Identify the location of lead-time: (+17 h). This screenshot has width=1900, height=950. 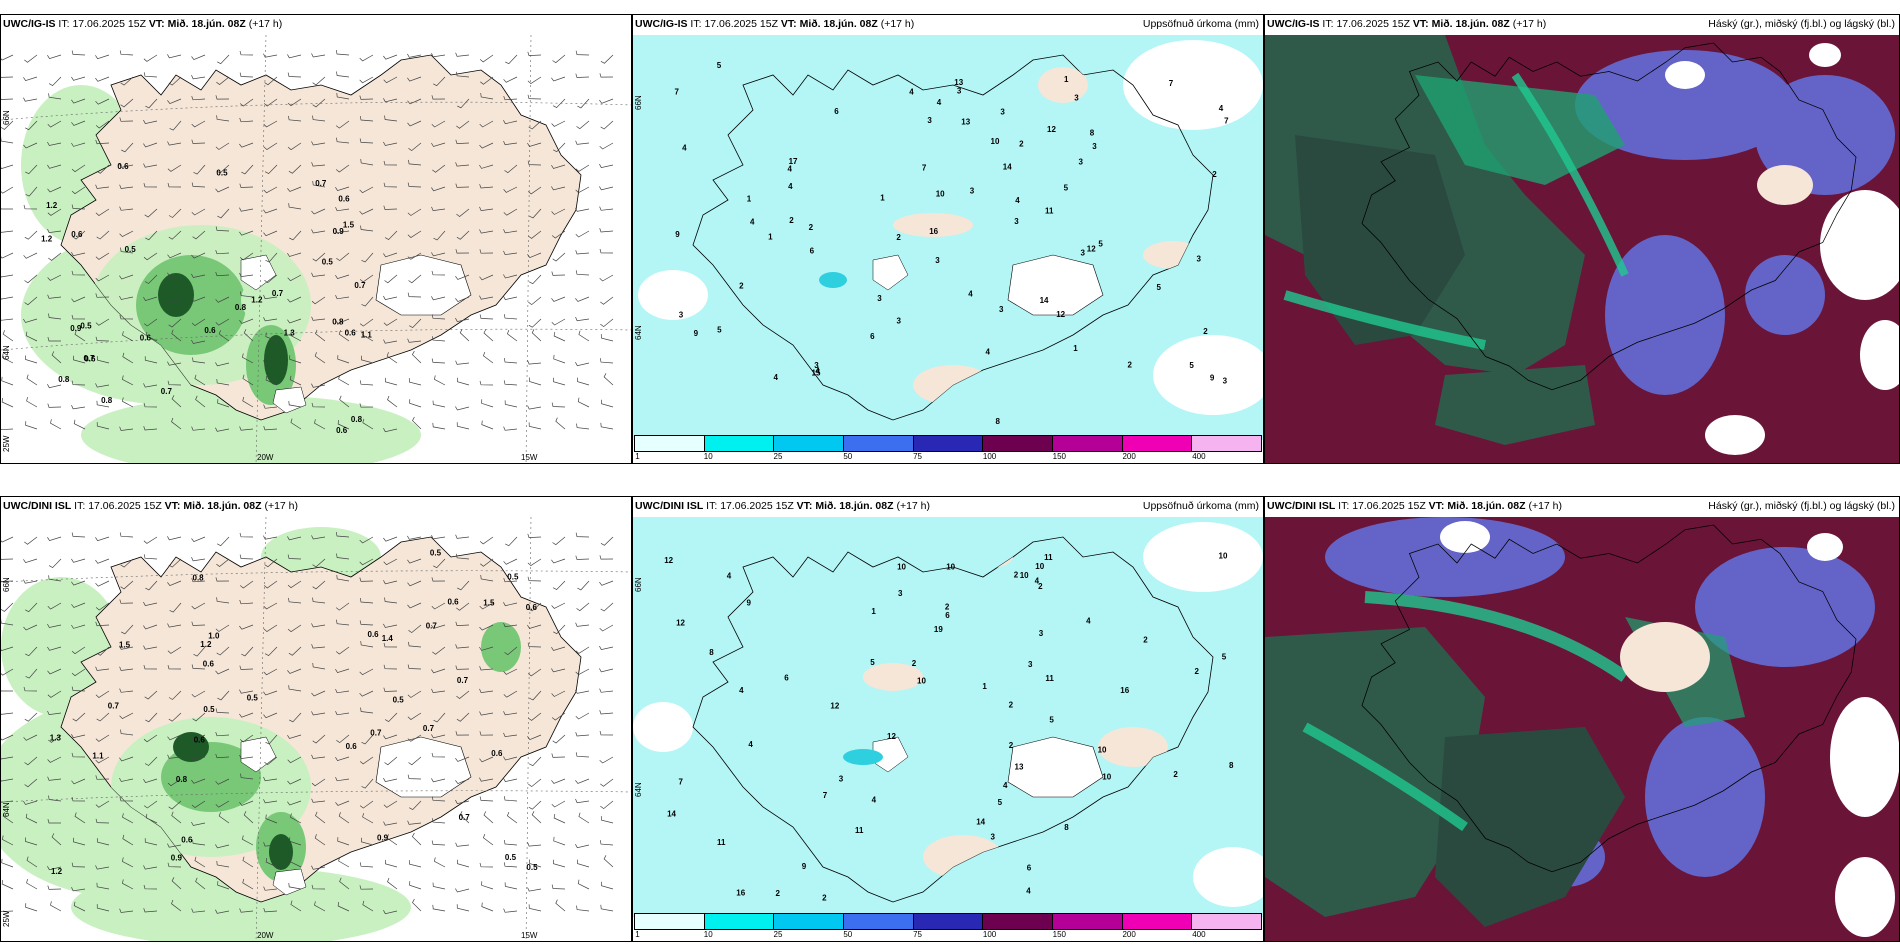
(281, 506).